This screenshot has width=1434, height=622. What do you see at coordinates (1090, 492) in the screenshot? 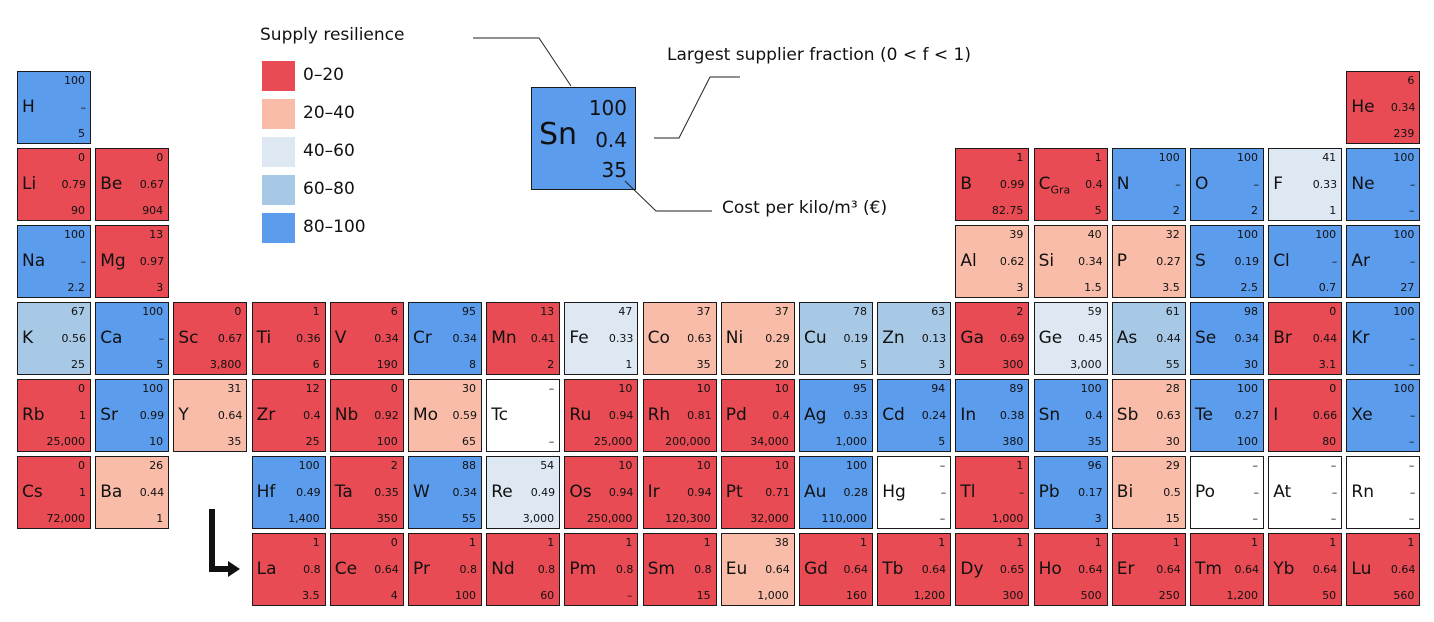
I see `supplier-fraction-value: 0.17` at bounding box center [1090, 492].